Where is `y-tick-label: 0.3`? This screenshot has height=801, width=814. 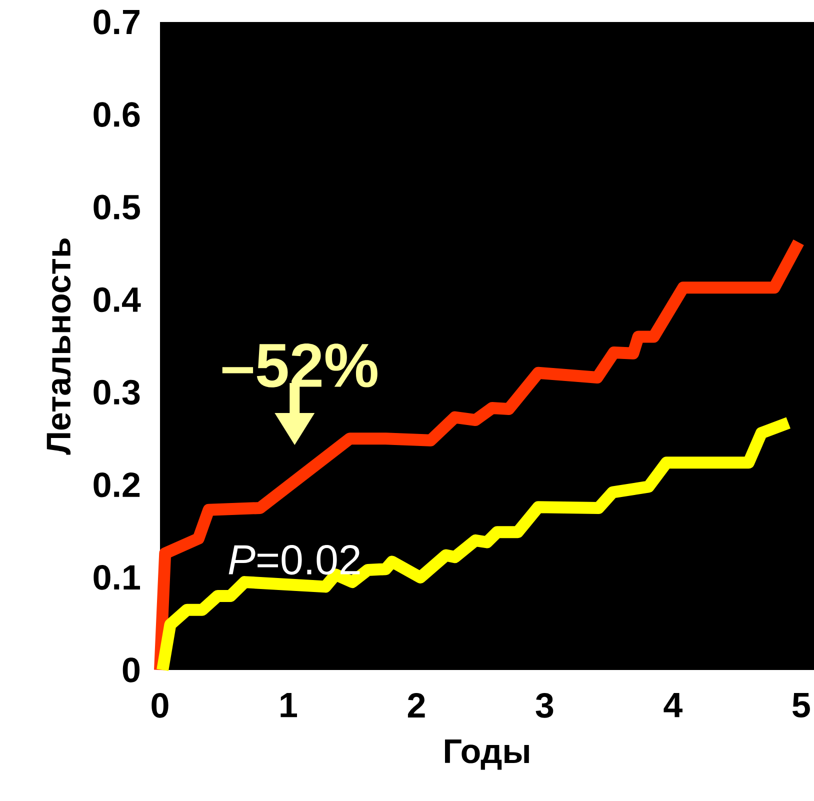 y-tick-label: 0.3 is located at coordinates (117, 392).